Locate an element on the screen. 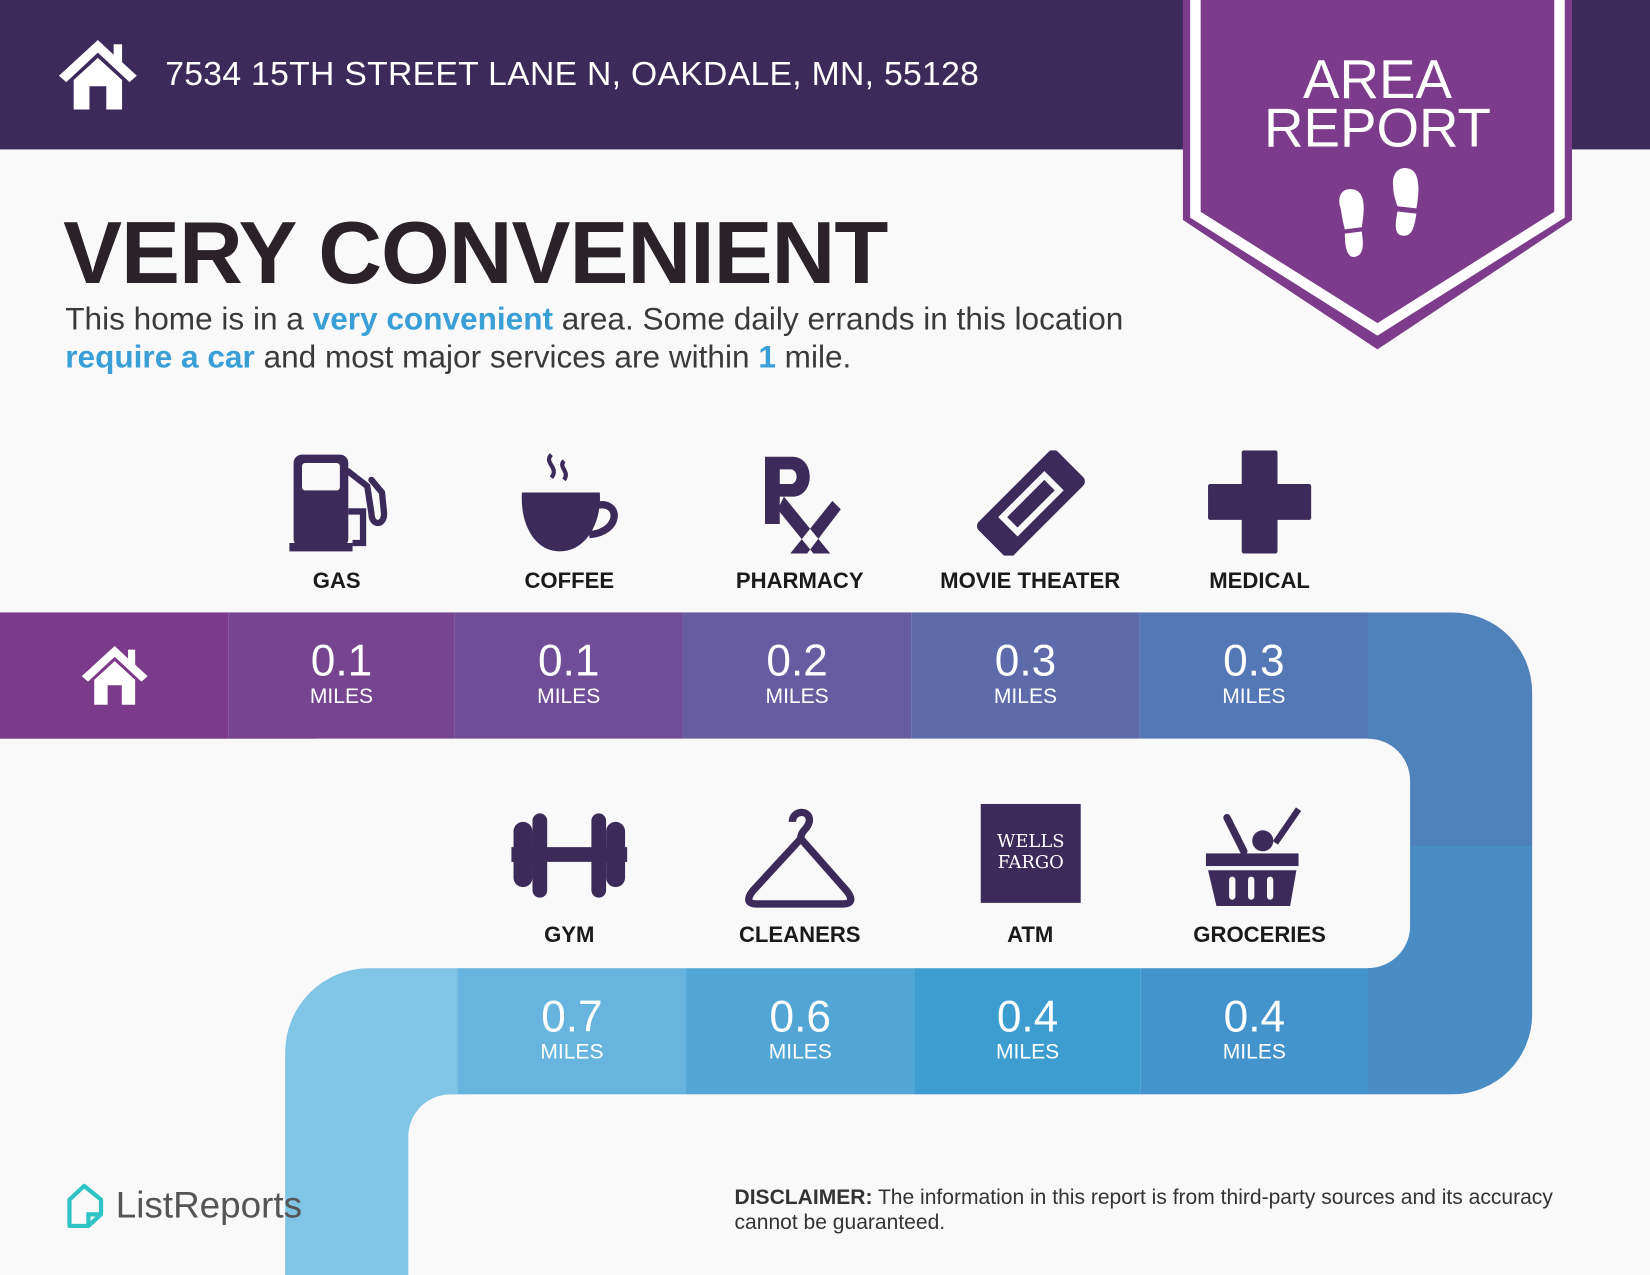 The width and height of the screenshot is (1650, 1275). logo-text: WELLS is located at coordinates (1030, 842).